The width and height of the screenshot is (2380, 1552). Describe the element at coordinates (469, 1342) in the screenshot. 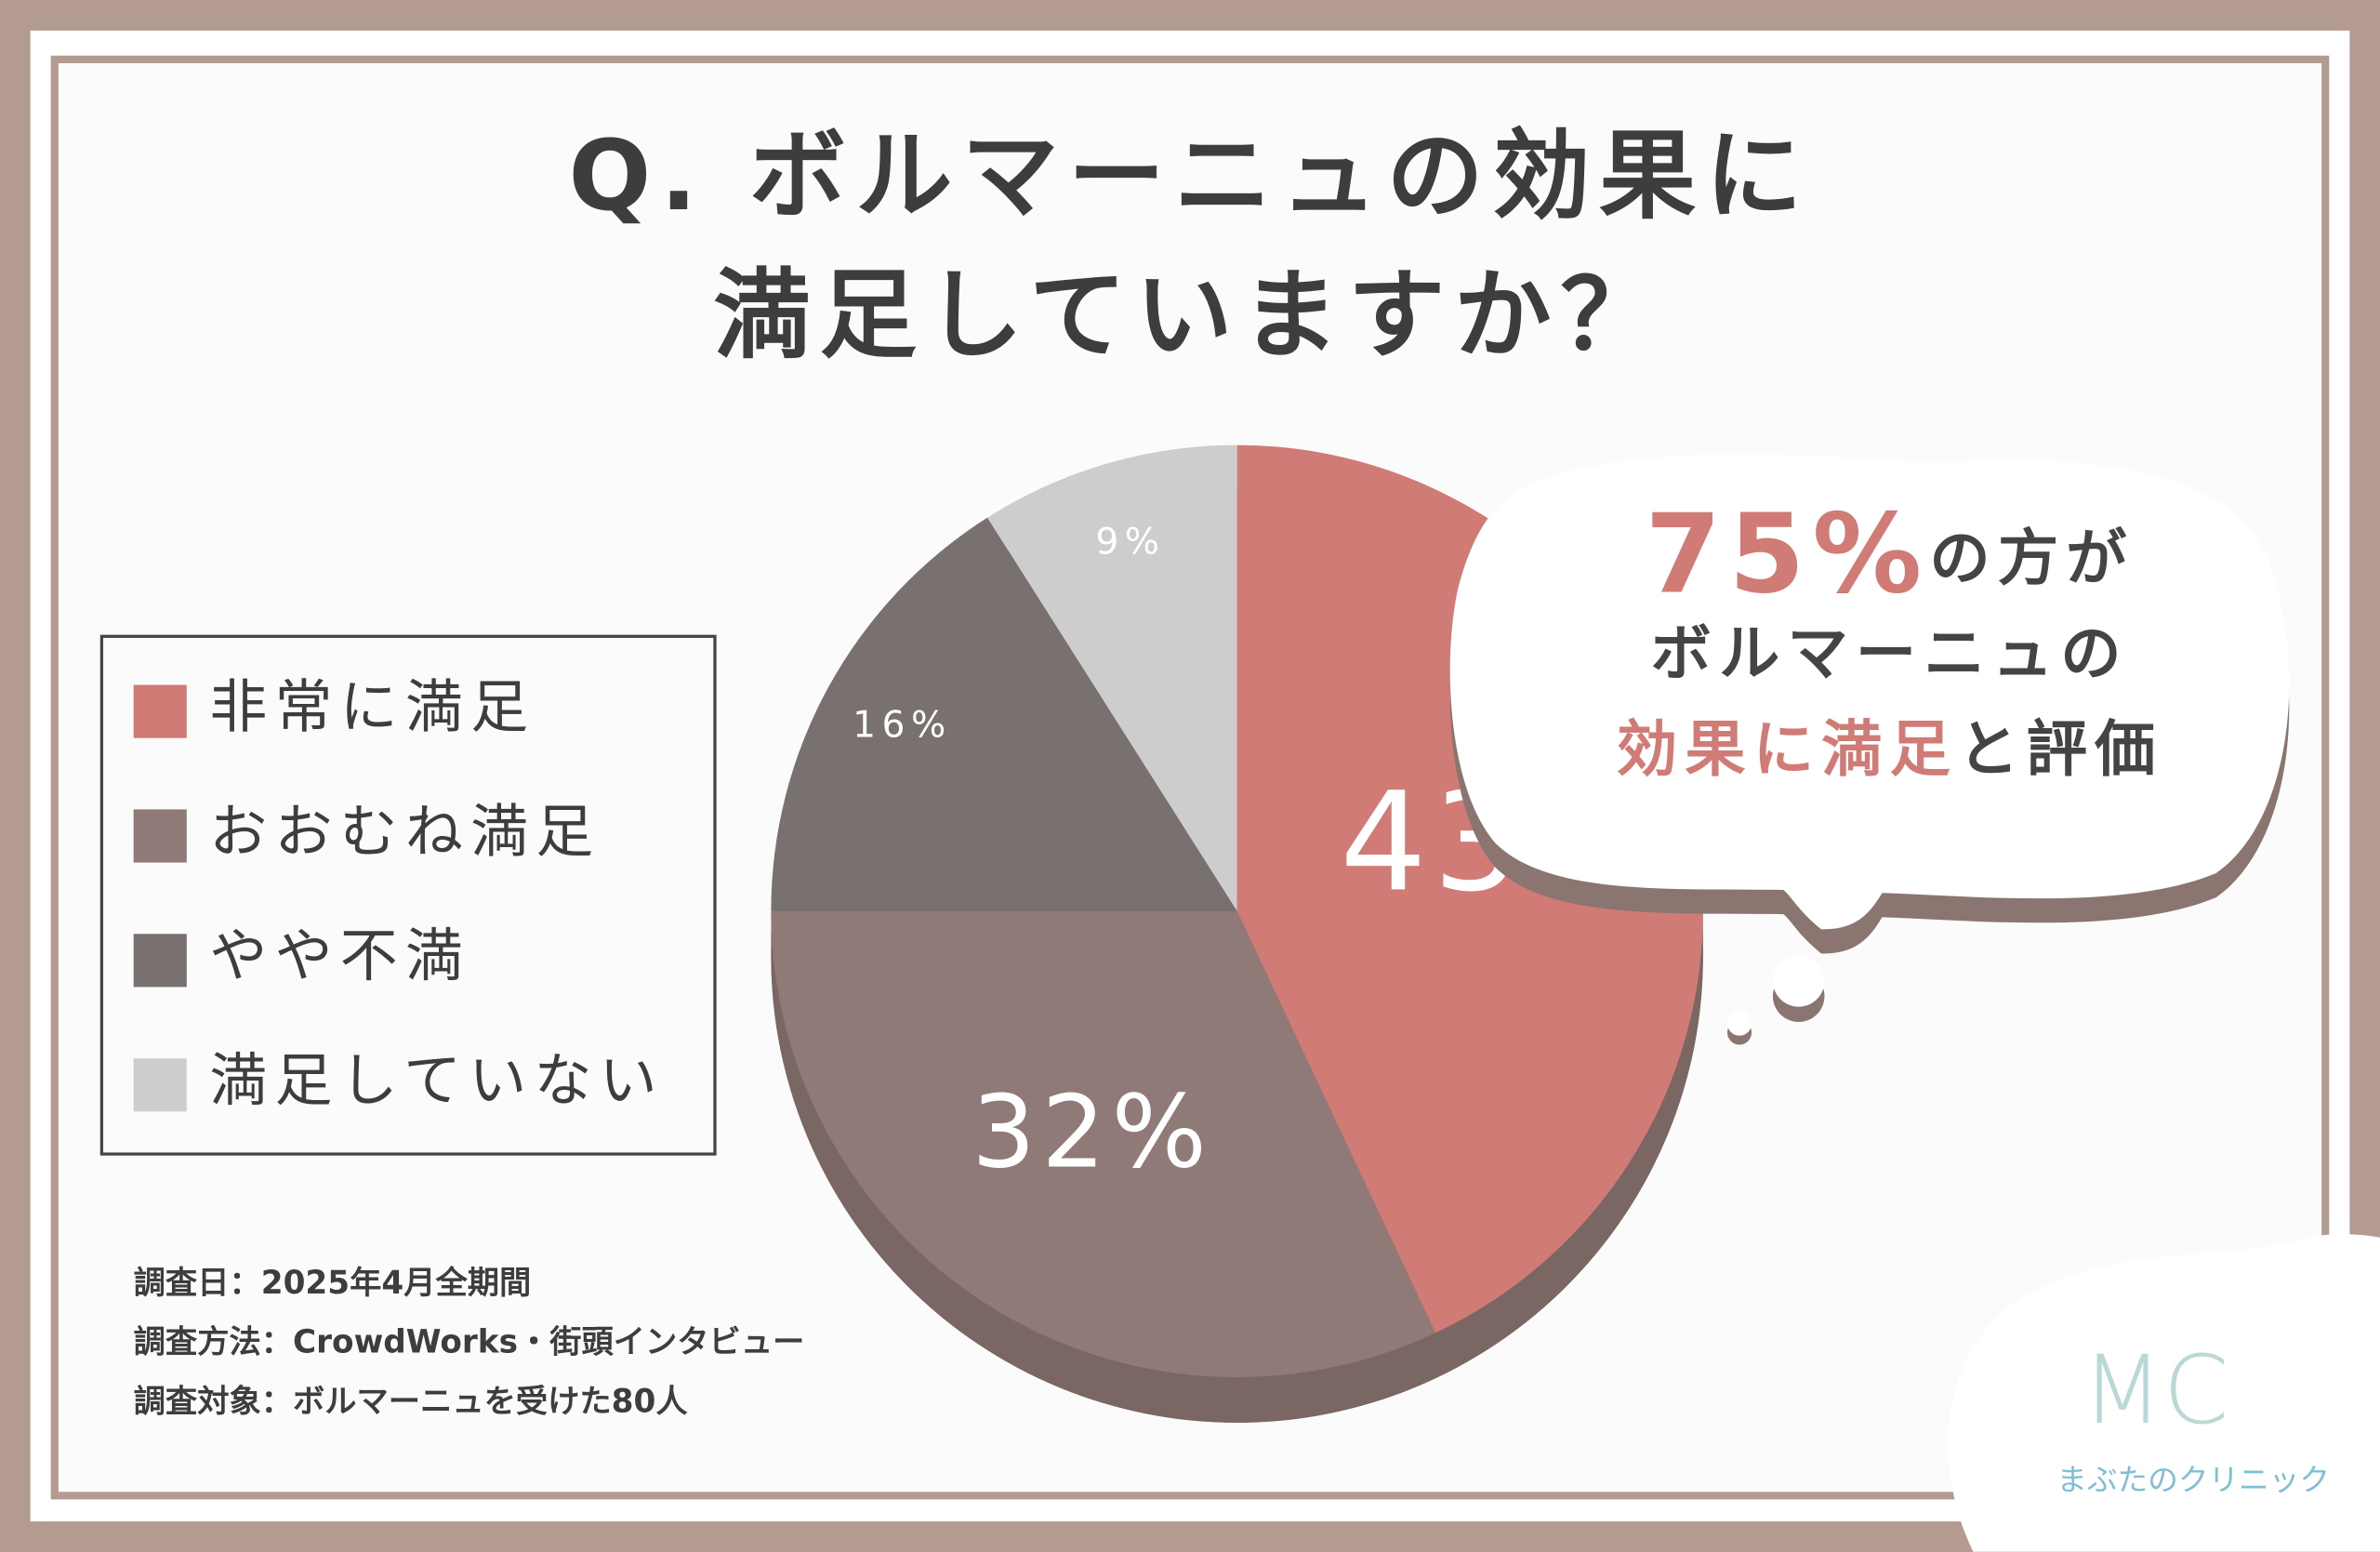

I see `footnote: 調査方法：CrowdWorks・街頭インタビュー` at that location.